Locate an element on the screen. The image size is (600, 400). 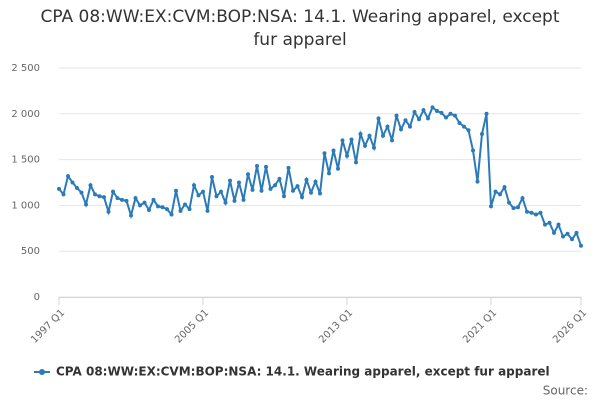
y-tick-label: 0 is located at coordinates (37, 297).